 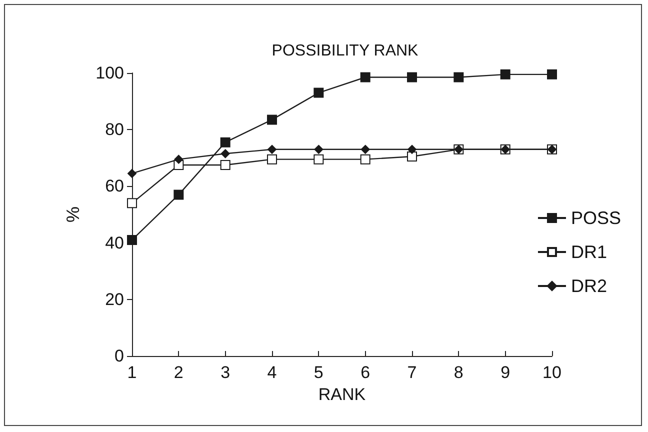 I want to click on chart-title: POSSIBILITY RANK, so click(x=345, y=51).